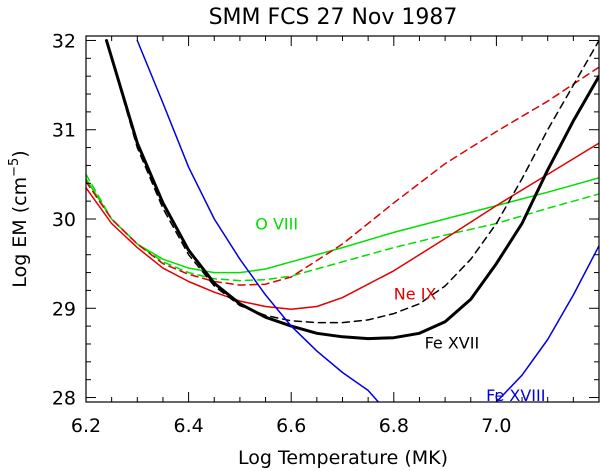 The height and width of the screenshot is (471, 600). Describe the element at coordinates (415, 293) in the screenshot. I see `series-label-2: Ne IX` at that location.